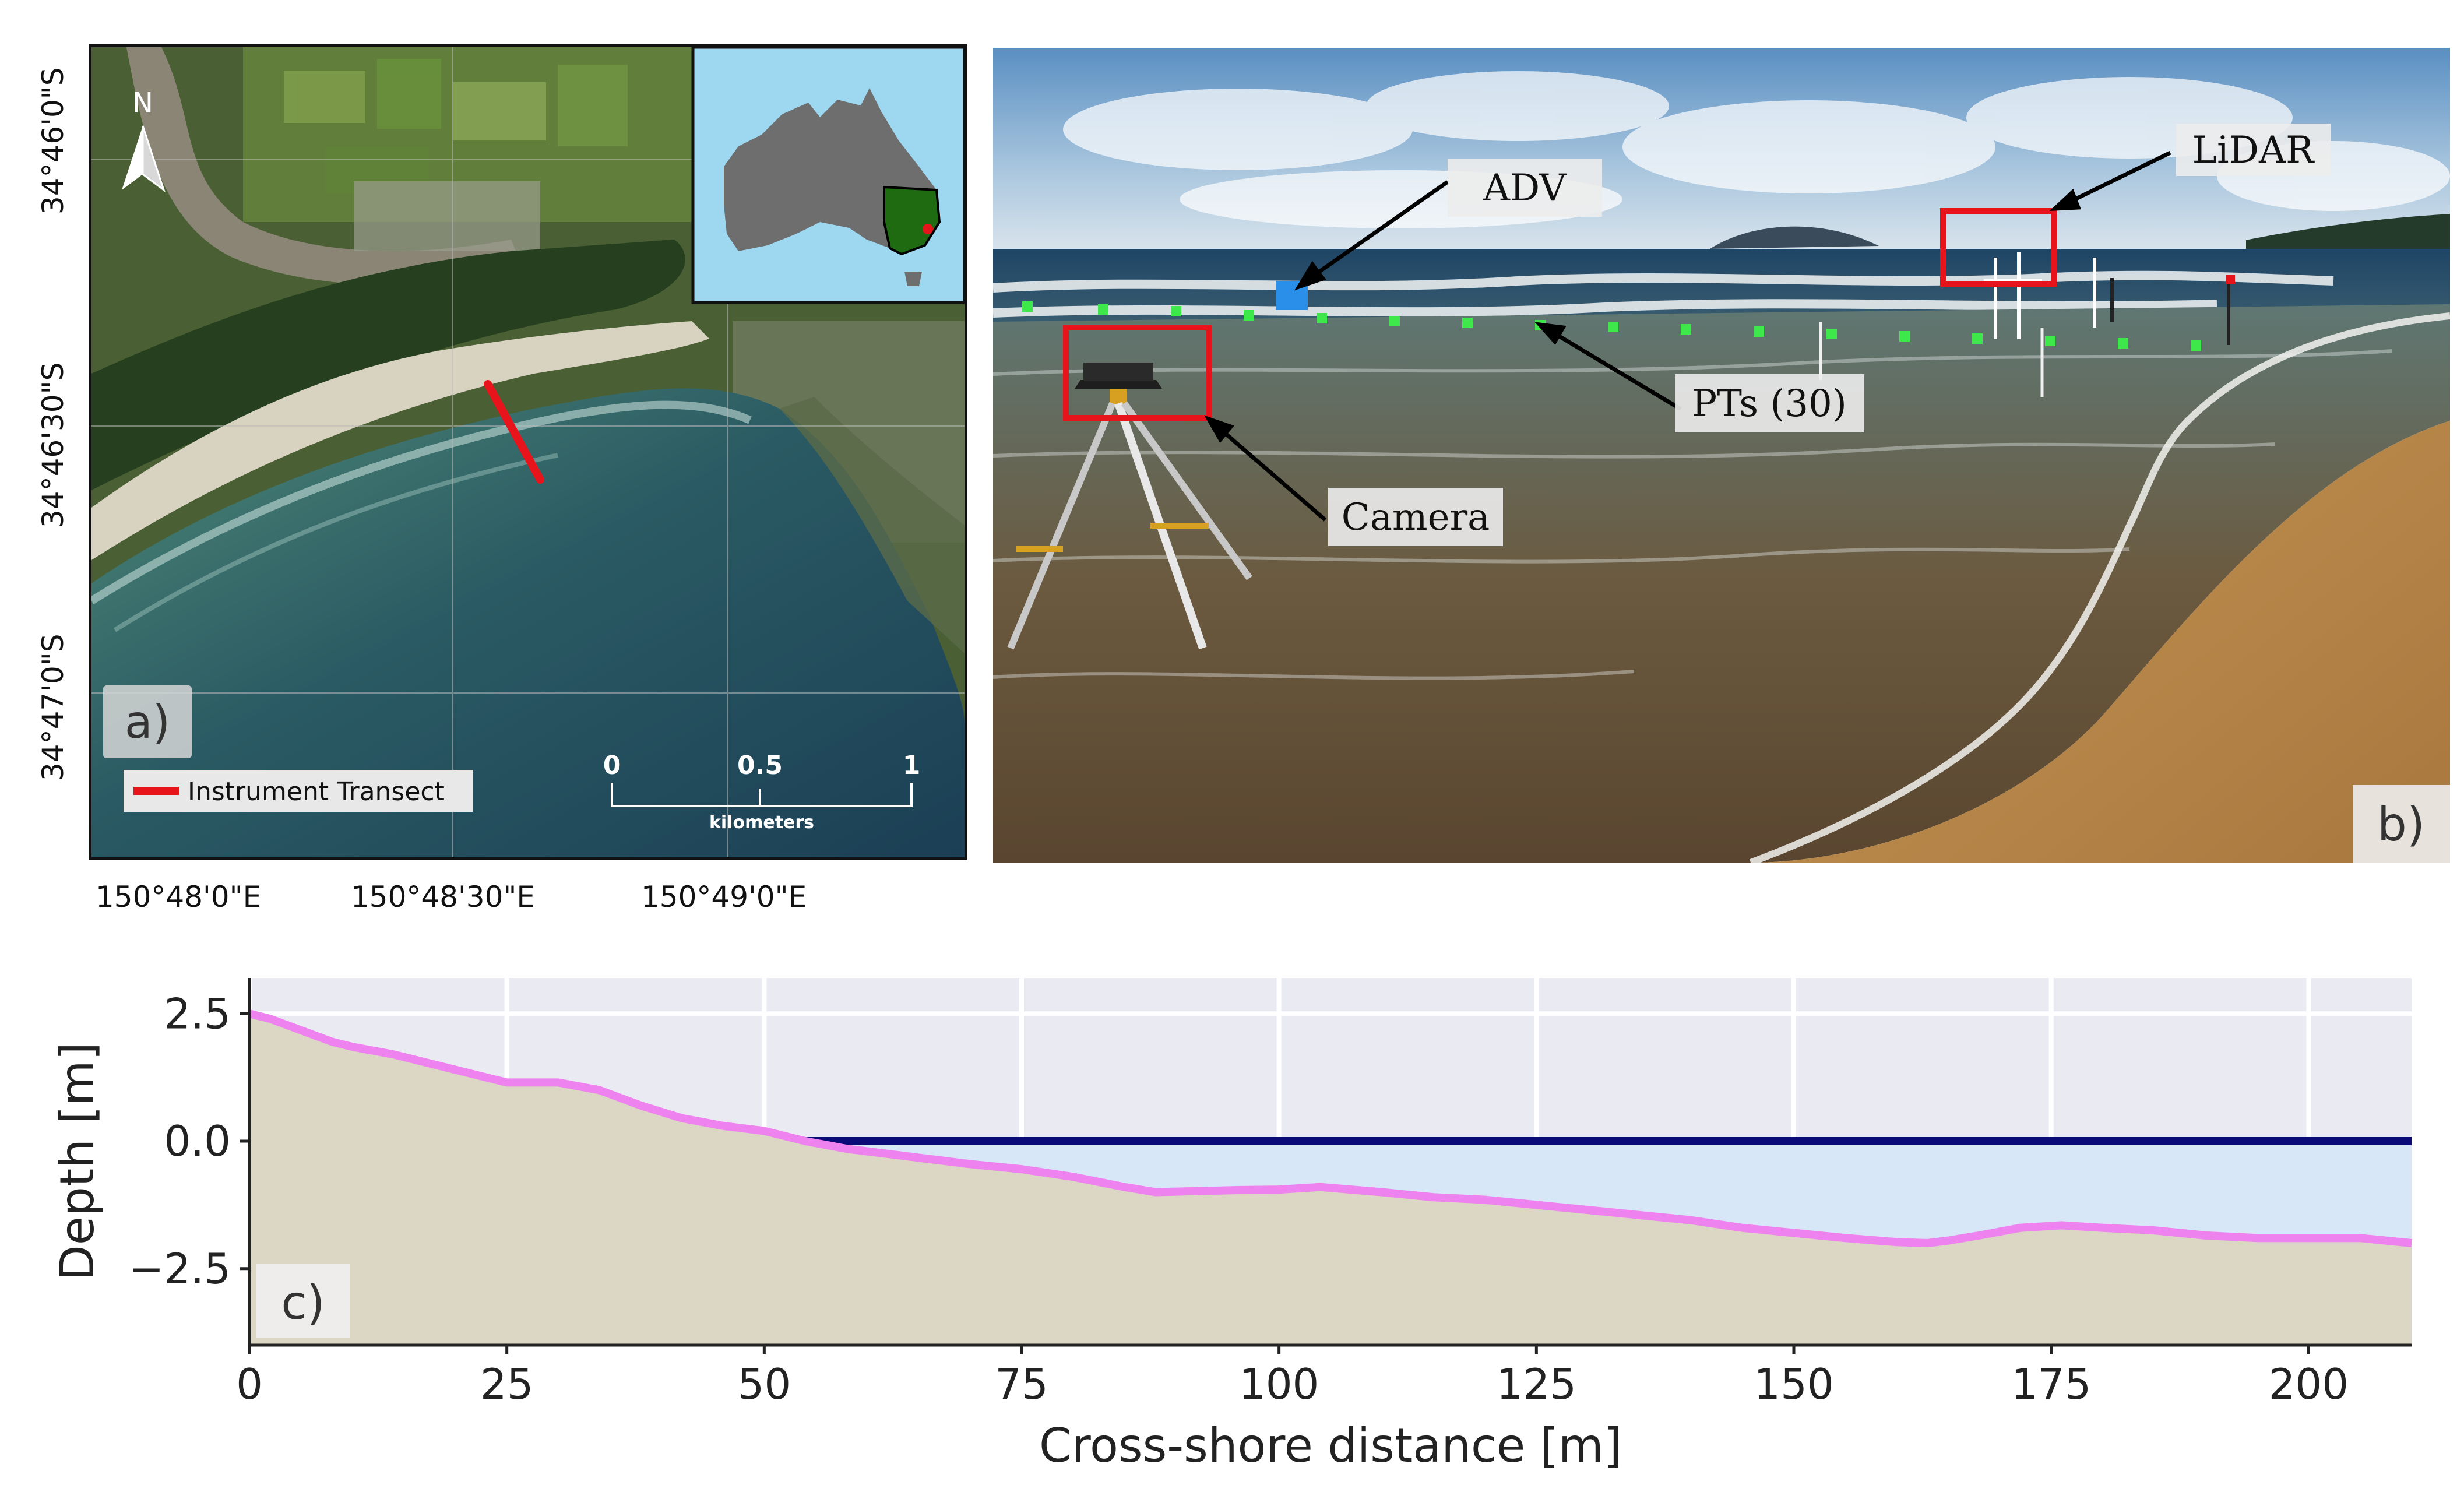 The height and width of the screenshot is (1485, 2464). I want to click on lon-label-1: 150°48'0"E, so click(179, 897).